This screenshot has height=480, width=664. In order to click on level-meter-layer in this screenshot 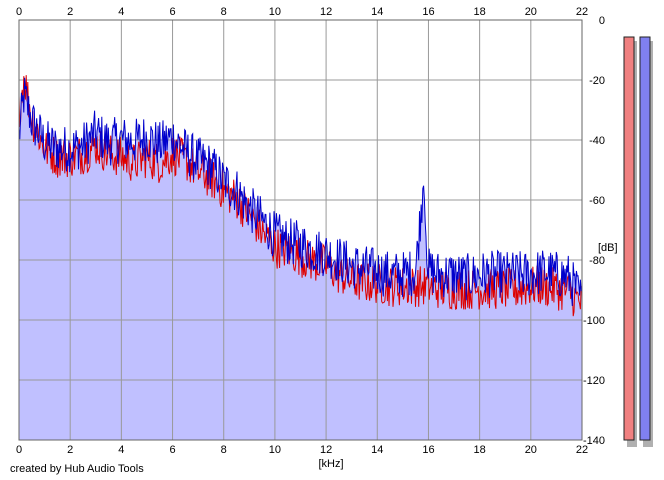, I will do `click(638, 241)`.